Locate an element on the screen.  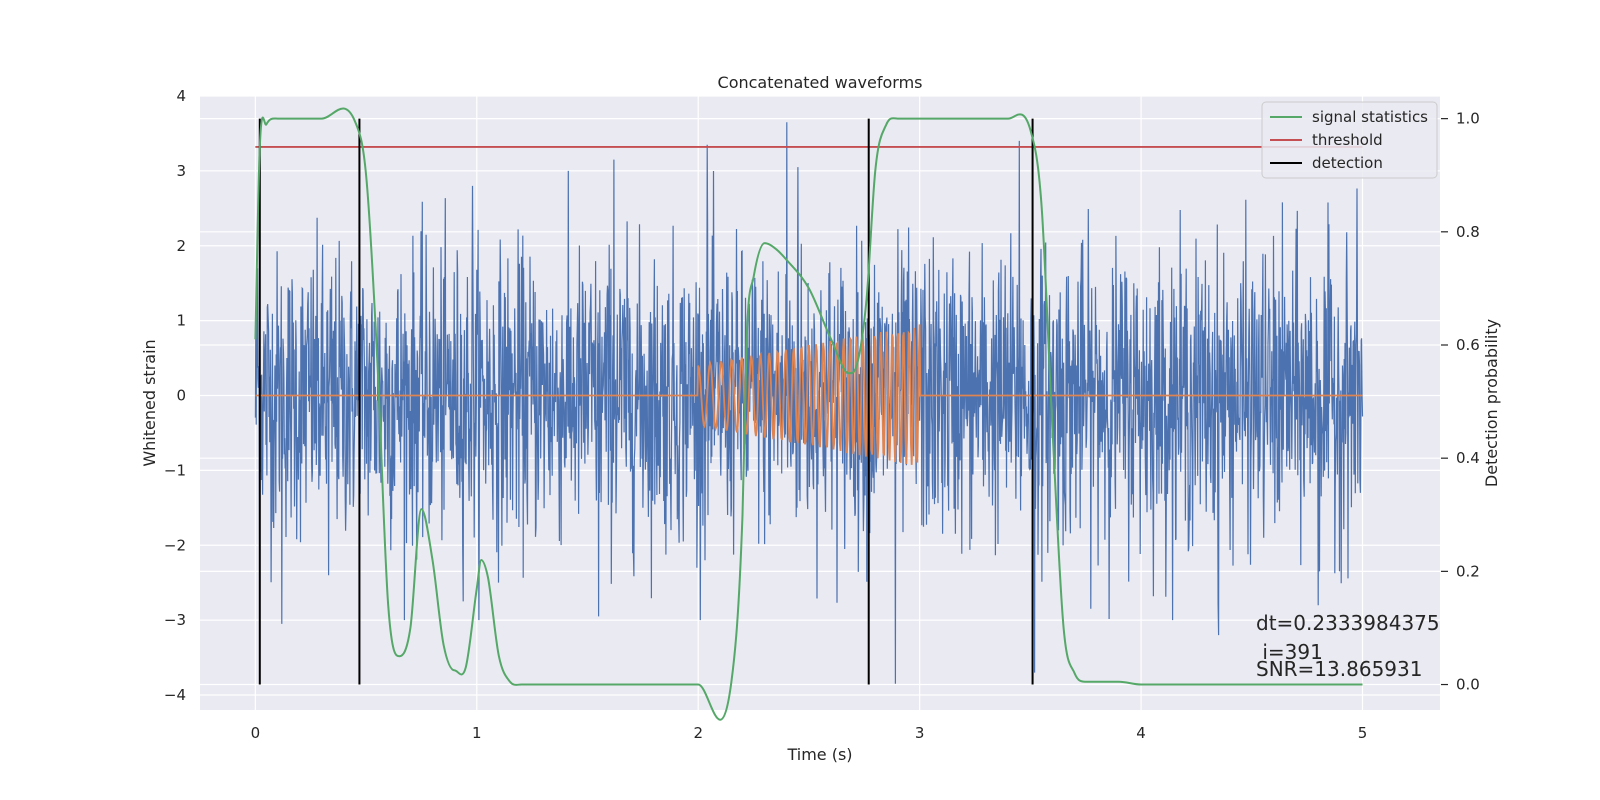
x-axis-label: Time (s) is located at coordinates (819, 754).